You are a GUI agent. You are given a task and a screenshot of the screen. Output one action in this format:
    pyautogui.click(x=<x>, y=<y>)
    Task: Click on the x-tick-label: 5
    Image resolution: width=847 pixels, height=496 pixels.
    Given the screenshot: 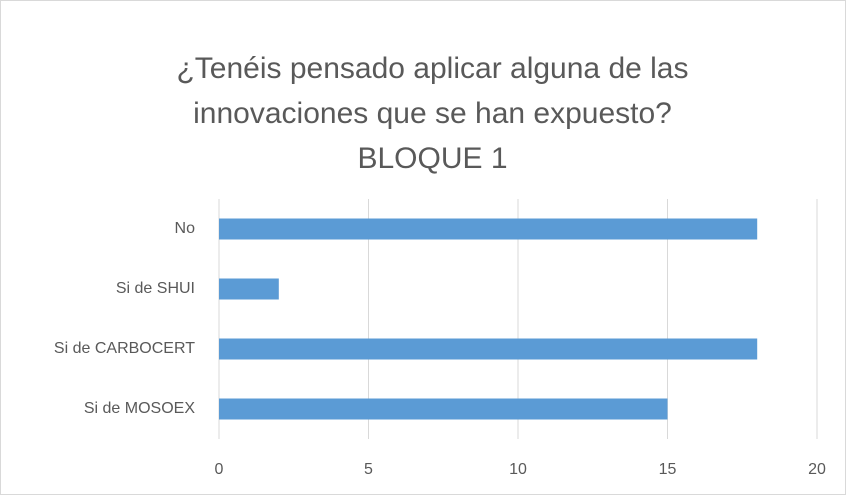 What is the action you would take?
    pyautogui.click(x=368, y=469)
    